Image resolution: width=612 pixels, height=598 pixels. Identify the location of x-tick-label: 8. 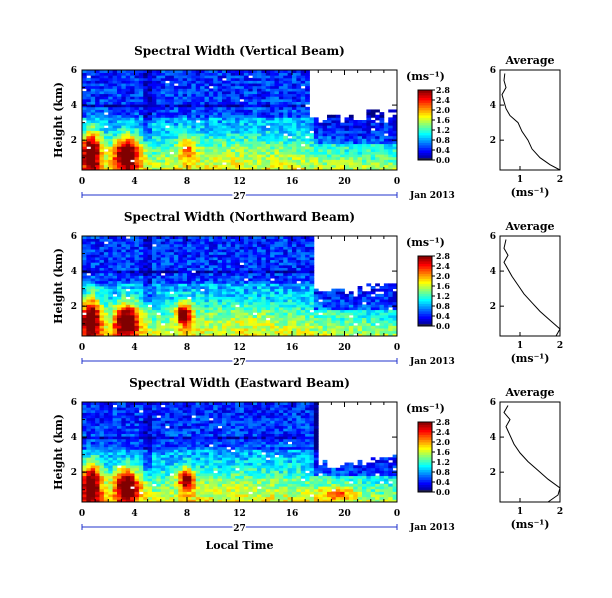
(187, 348).